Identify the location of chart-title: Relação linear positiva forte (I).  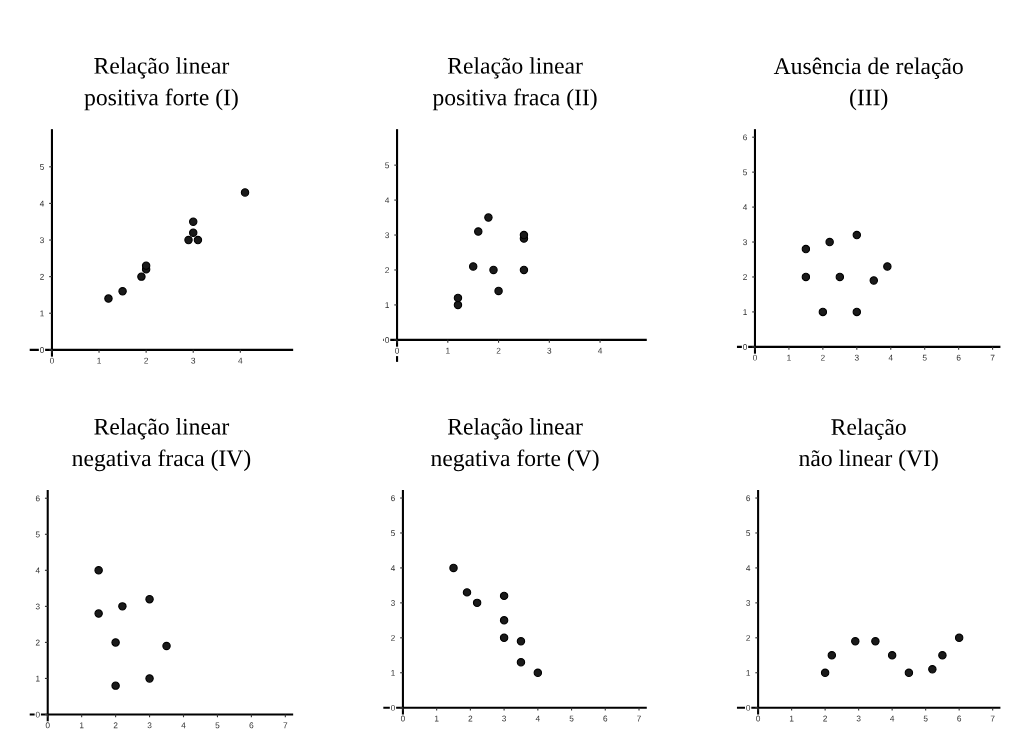
(161, 84).